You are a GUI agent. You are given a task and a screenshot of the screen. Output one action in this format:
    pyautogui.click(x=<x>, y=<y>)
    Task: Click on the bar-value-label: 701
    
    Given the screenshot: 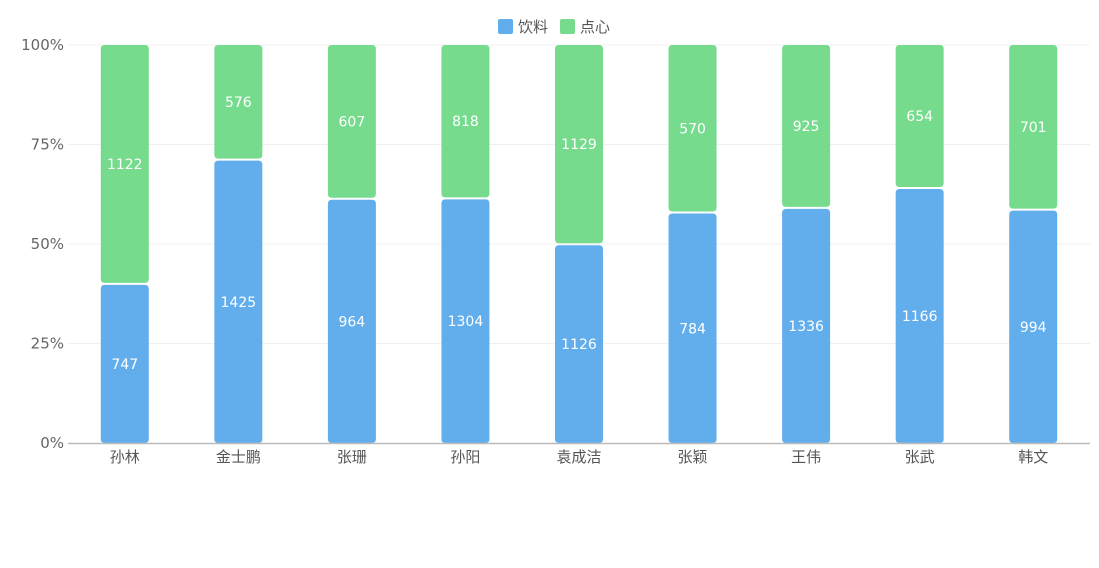 What is the action you would take?
    pyautogui.click(x=1033, y=128)
    